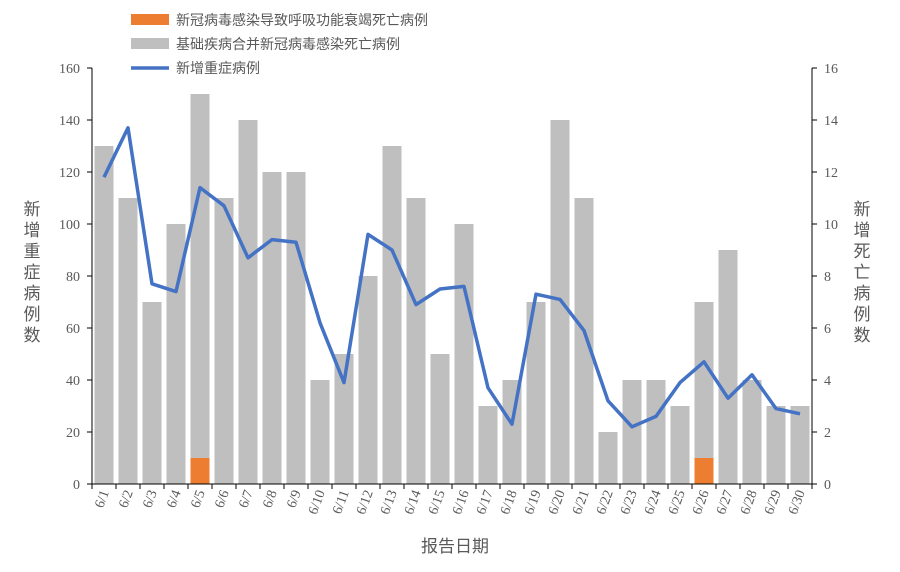  Describe the element at coordinates (800, 445) in the screenshot. I see `bar-gray-6/30` at that location.